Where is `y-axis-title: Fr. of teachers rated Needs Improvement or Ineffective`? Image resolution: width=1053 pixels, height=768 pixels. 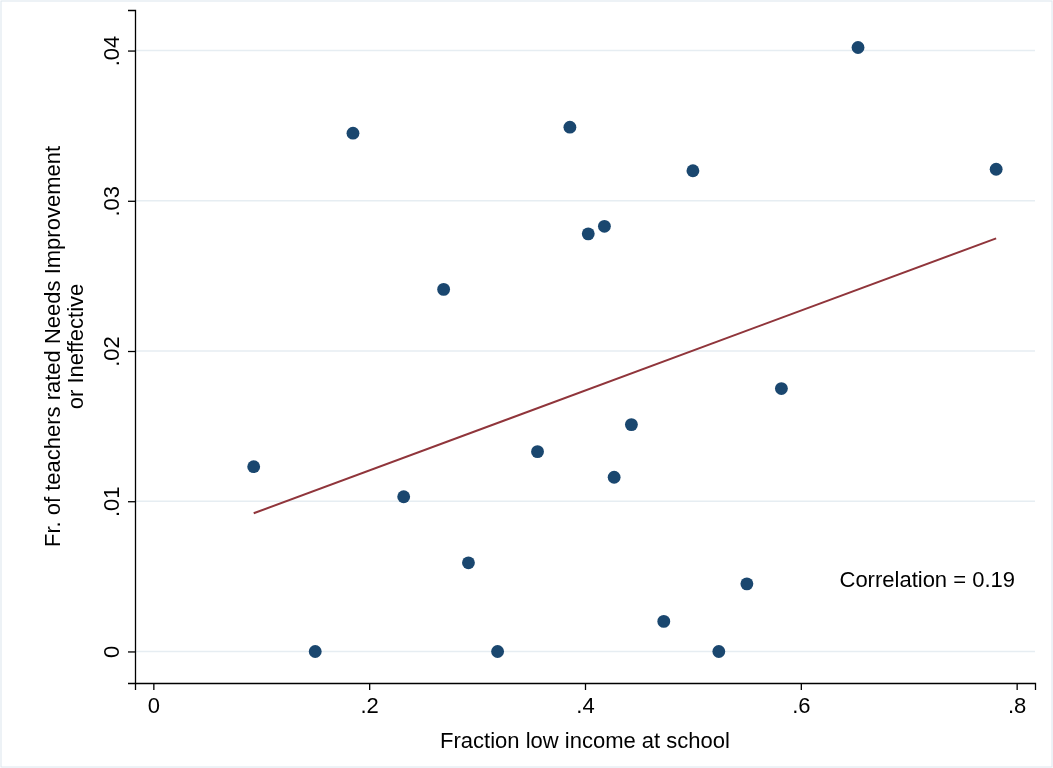
y-axis-title: Fr. of teachers rated Needs Improvement or Ineffective is located at coordinates (64, 346).